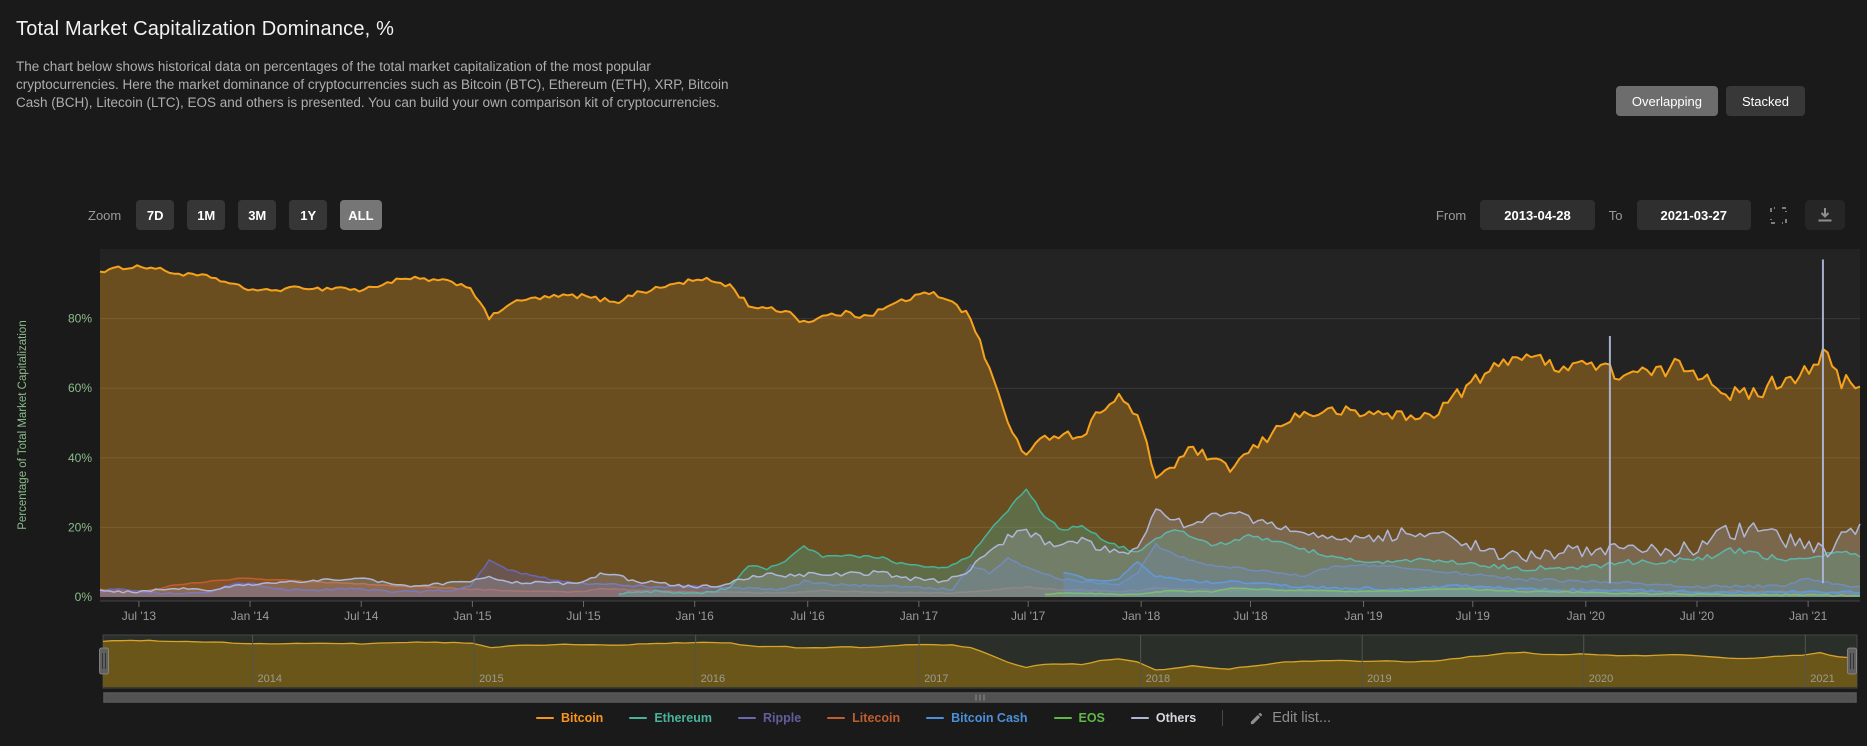  I want to click on series-area-others, so click(980, 553).